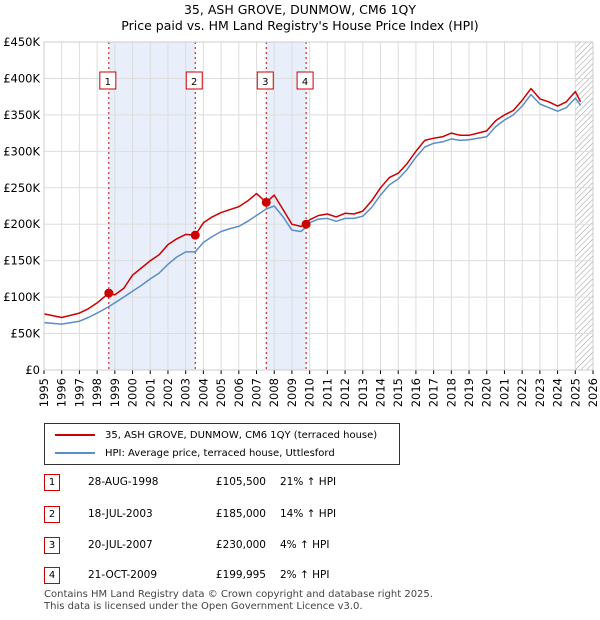 This screenshot has width=600, height=620. What do you see at coordinates (575, 392) in the screenshot?
I see `x-tick-label: 2025` at bounding box center [575, 392].